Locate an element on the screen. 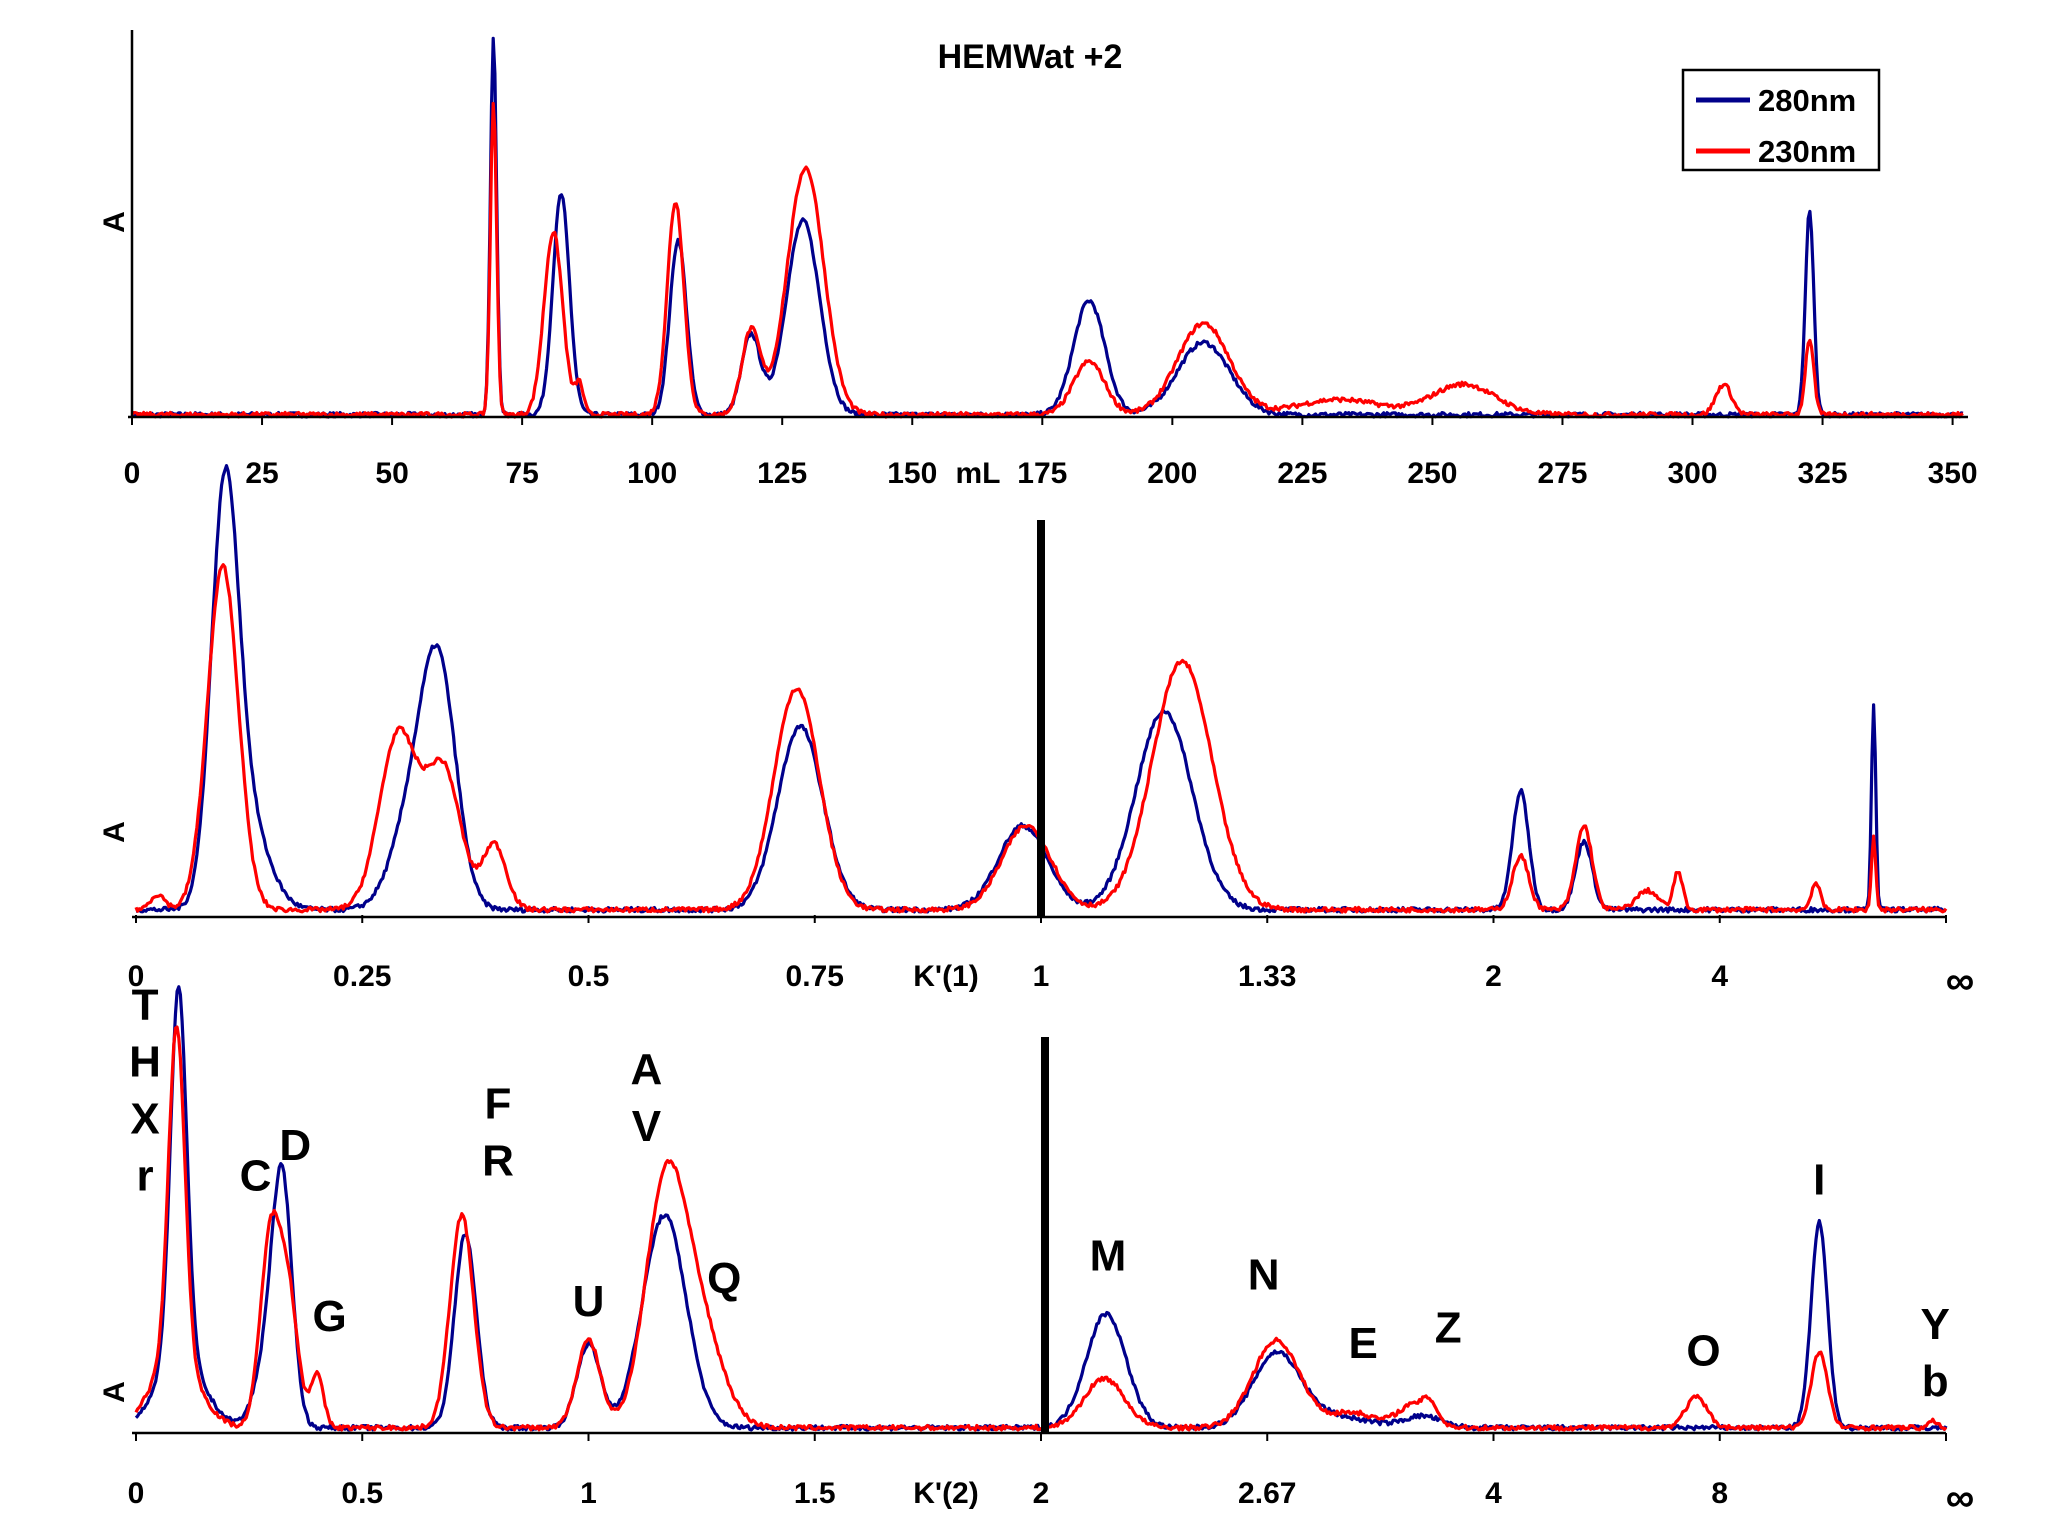 The width and height of the screenshot is (2048, 1536). x-tick-label: 300 is located at coordinates (1692, 473).